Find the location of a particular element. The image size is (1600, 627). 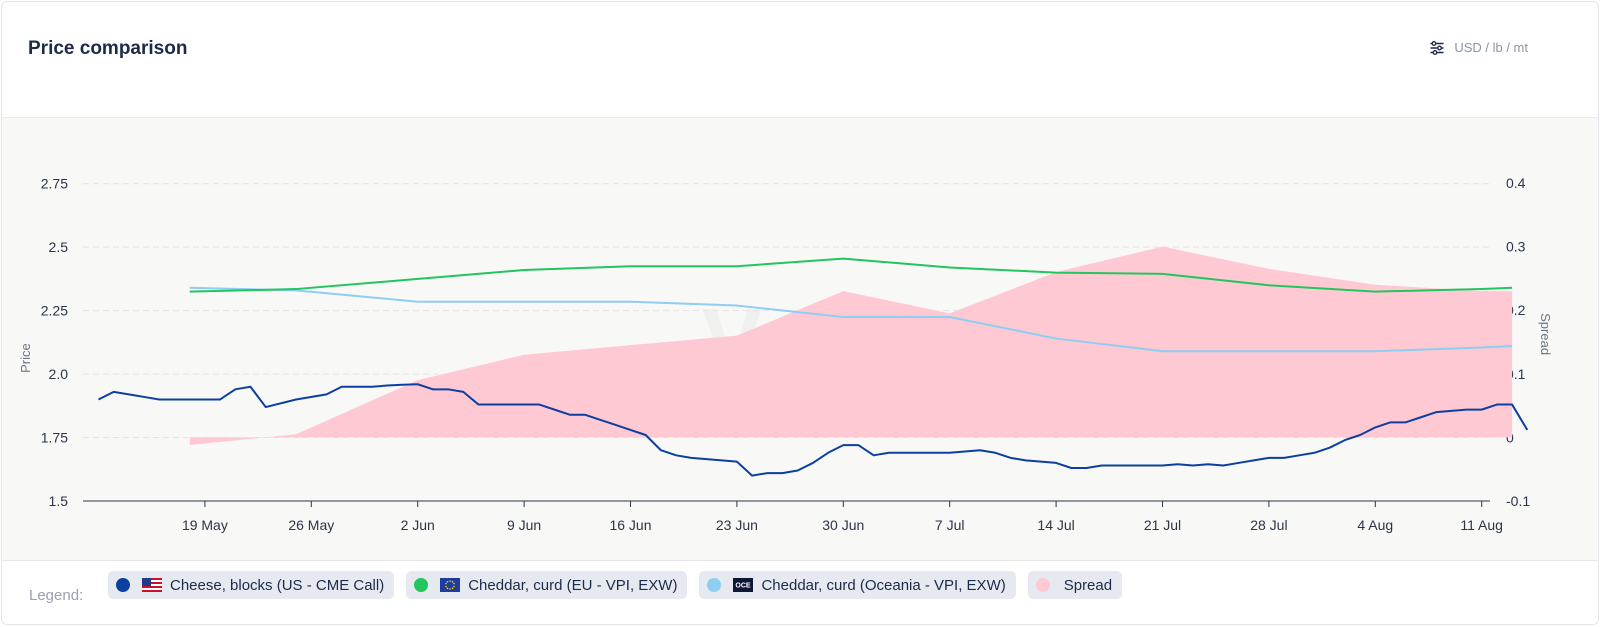

x-tick-label: 21 Jul is located at coordinates (1162, 525).